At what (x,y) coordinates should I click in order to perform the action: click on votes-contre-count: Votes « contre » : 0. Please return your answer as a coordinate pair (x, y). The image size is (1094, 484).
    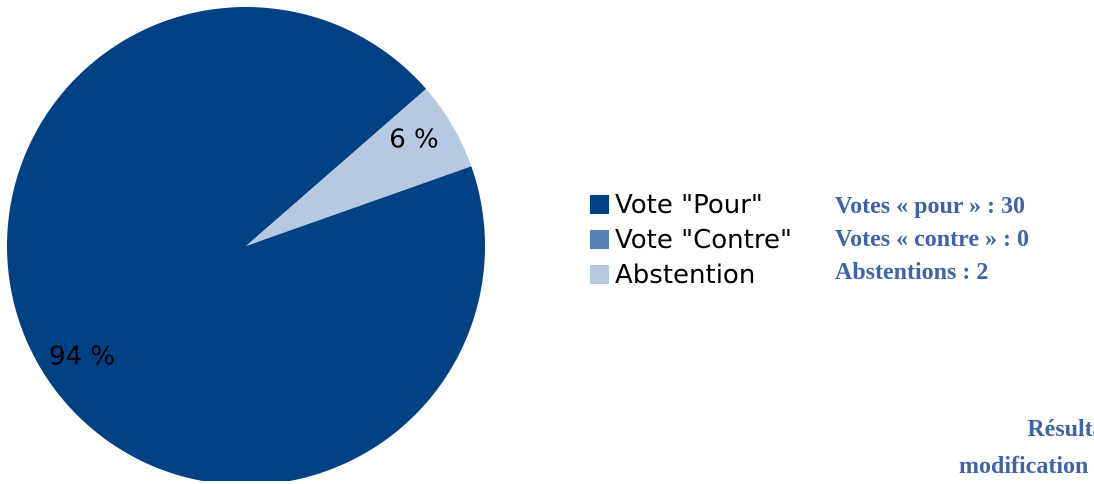
    Looking at the image, I should click on (932, 239).